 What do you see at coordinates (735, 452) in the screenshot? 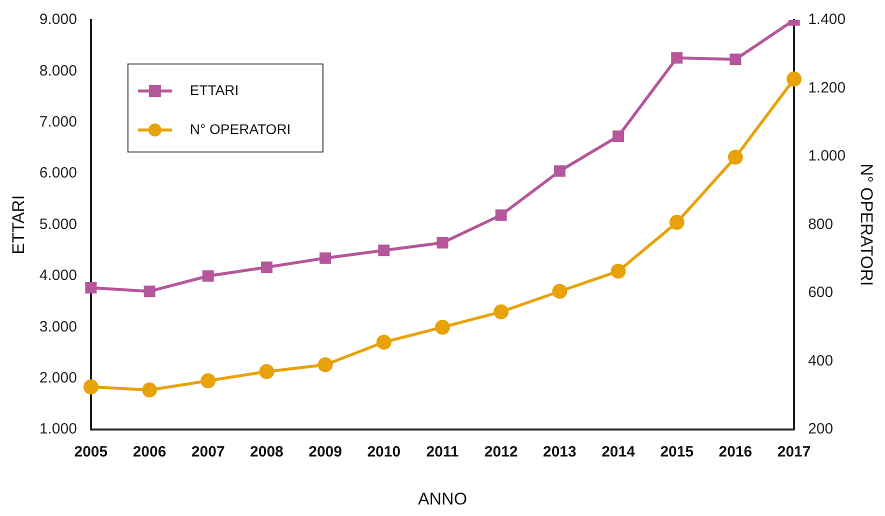
I see `x-tick-label: 2016` at bounding box center [735, 452].